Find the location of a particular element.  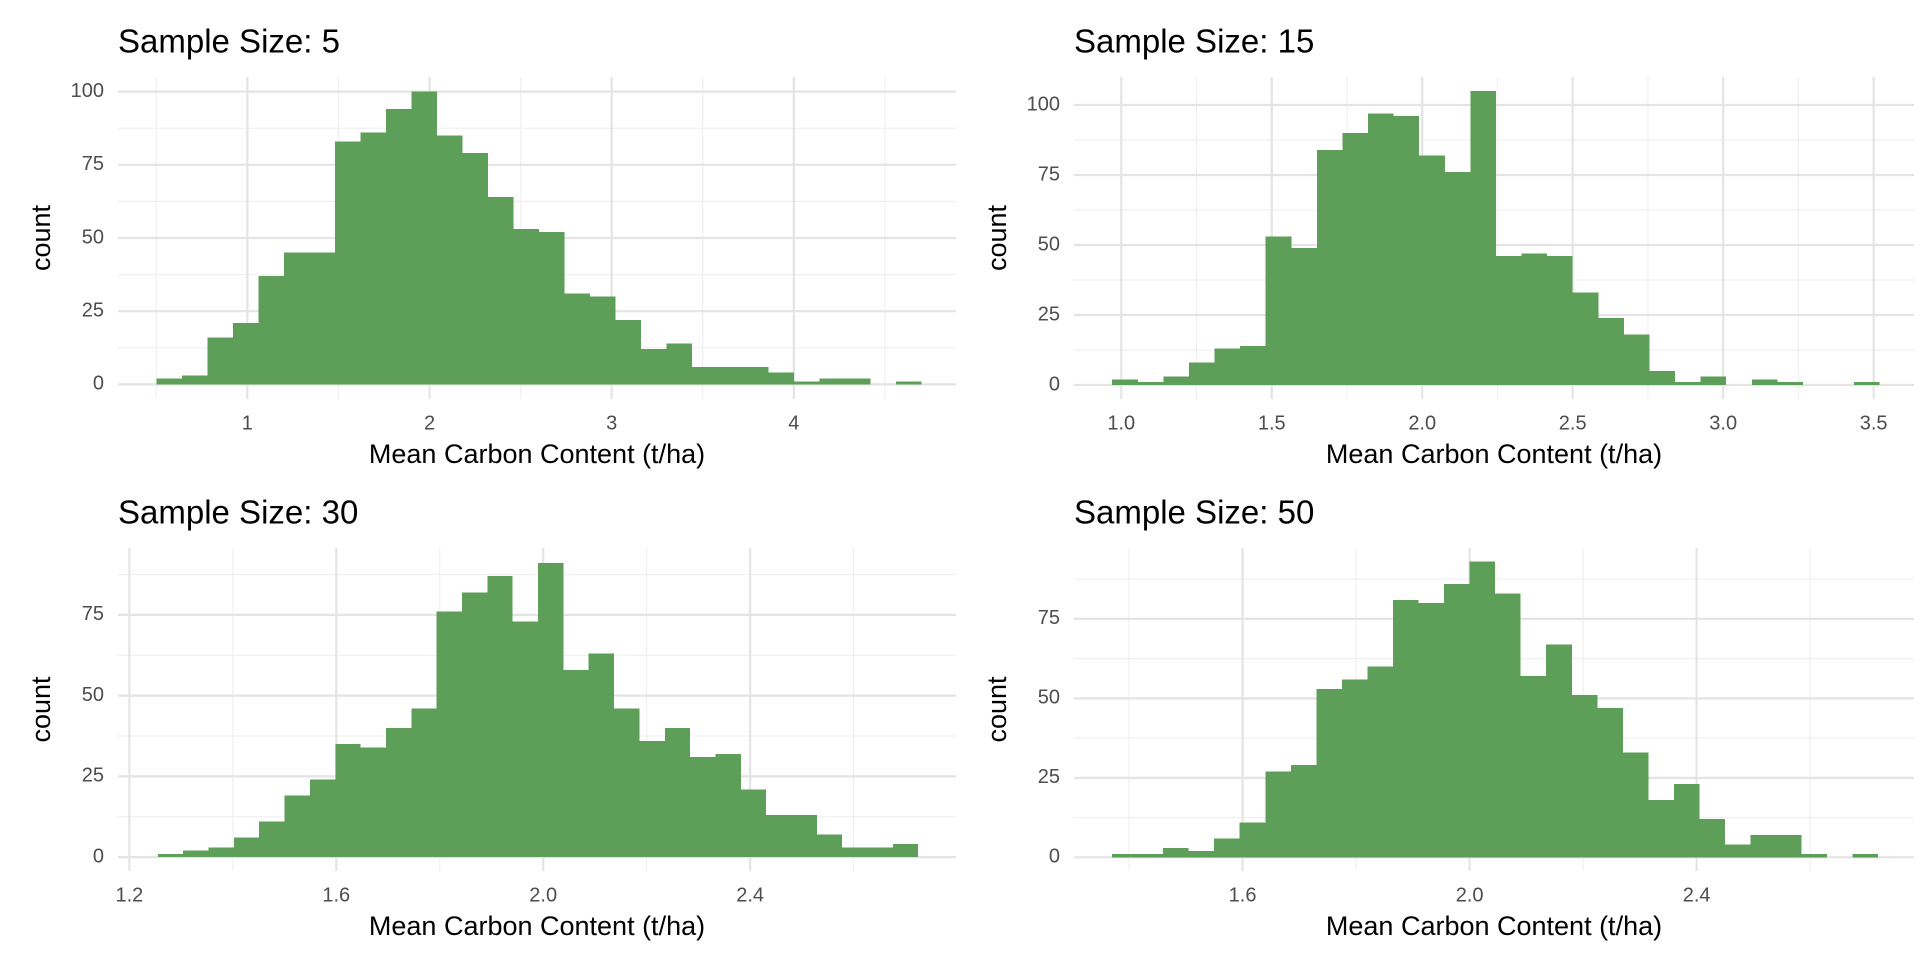

x-tick-label: 1 is located at coordinates (247, 423).